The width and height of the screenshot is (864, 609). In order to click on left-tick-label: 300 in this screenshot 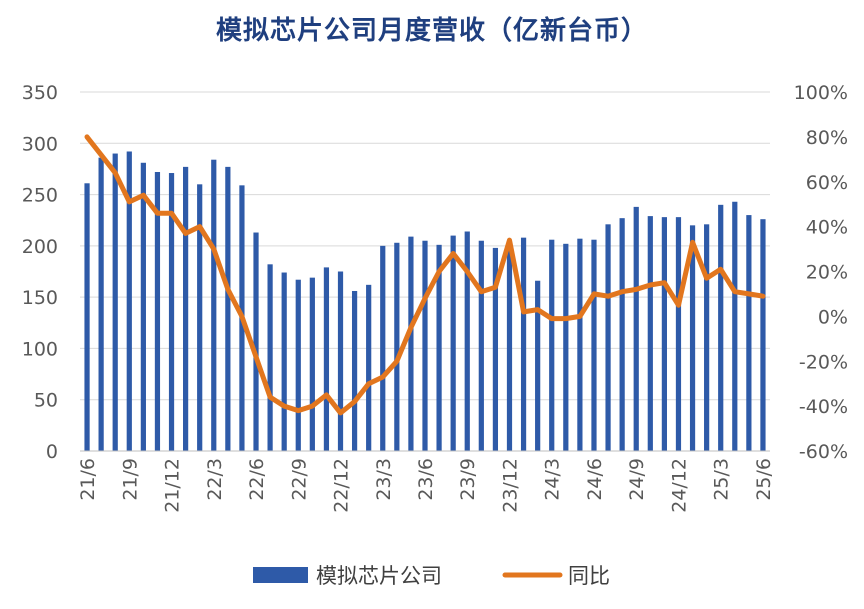, I will do `click(40, 144)`.